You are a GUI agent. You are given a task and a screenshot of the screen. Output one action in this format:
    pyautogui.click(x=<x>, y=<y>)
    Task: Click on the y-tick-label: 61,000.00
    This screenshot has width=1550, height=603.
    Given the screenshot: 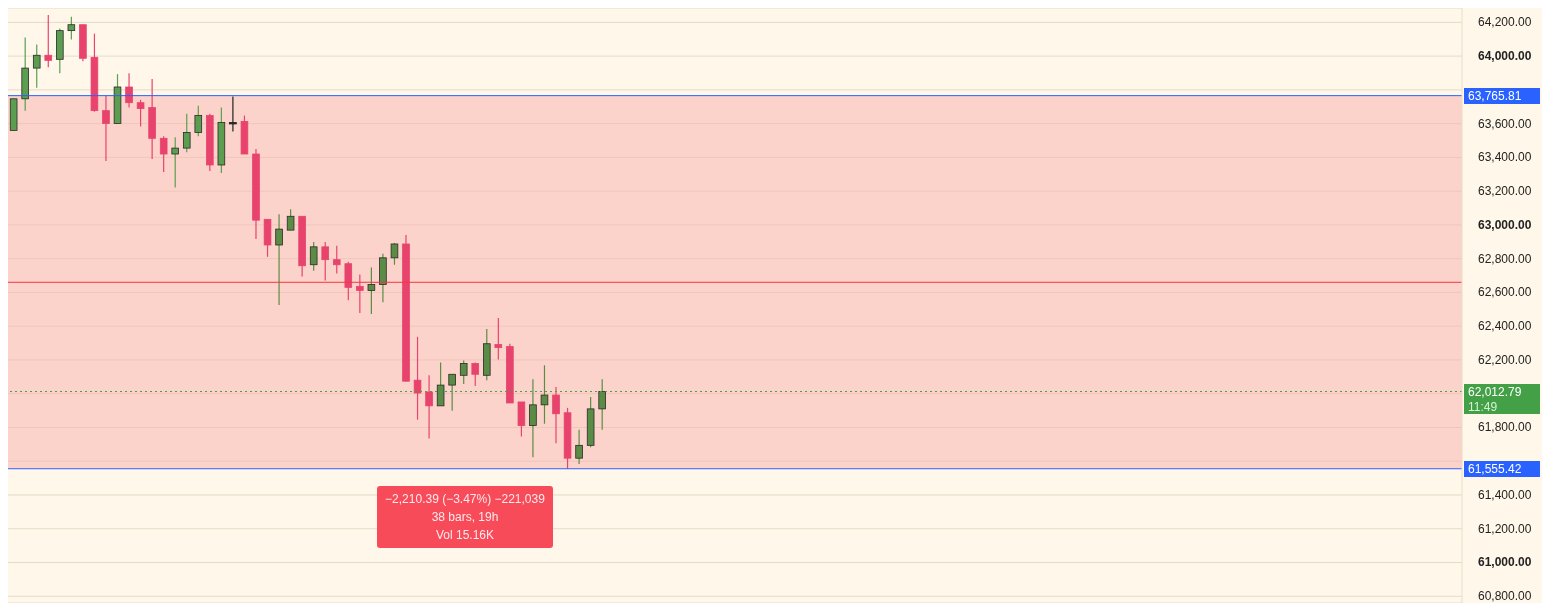 What is the action you would take?
    pyautogui.click(x=1505, y=562)
    